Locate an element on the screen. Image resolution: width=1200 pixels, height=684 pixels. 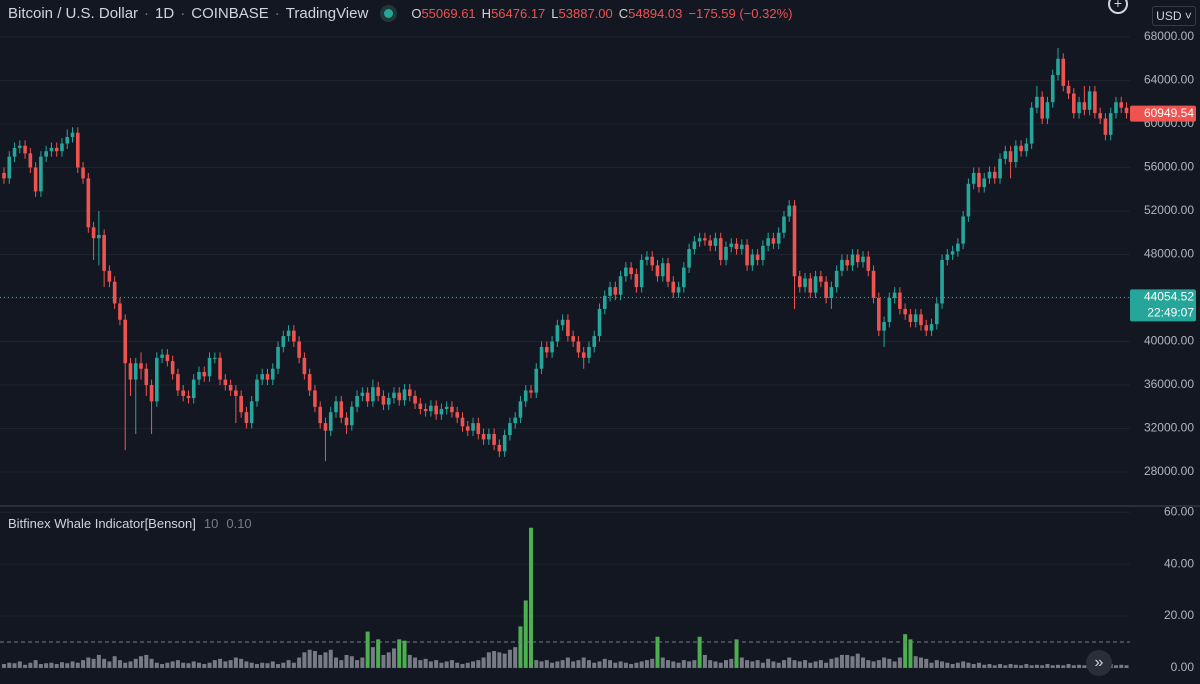
market-status is located at coordinates (389, 13).